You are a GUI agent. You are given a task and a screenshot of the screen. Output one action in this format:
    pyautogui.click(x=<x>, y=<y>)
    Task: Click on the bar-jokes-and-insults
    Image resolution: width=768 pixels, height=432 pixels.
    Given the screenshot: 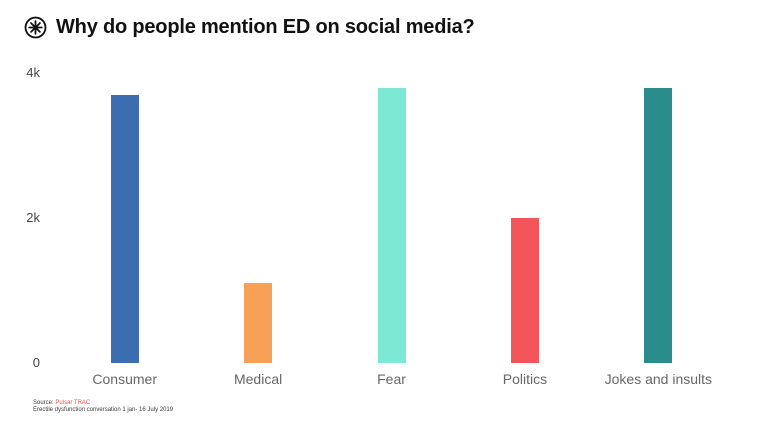 What is the action you would take?
    pyautogui.click(x=658, y=225)
    